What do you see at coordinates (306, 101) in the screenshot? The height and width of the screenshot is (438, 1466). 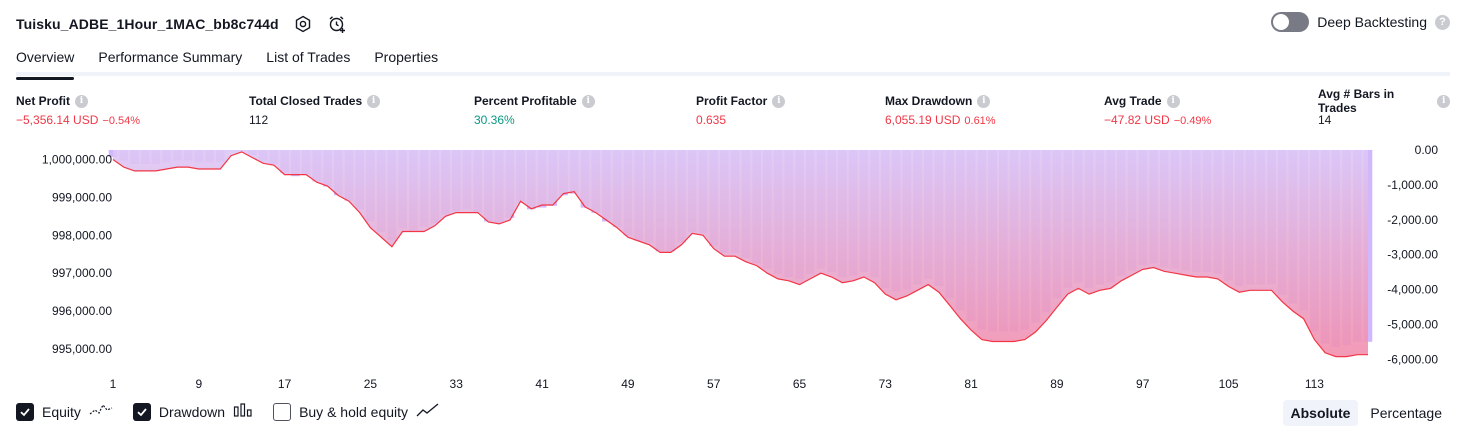 I see `metric-label: Total Closed Trades` at bounding box center [306, 101].